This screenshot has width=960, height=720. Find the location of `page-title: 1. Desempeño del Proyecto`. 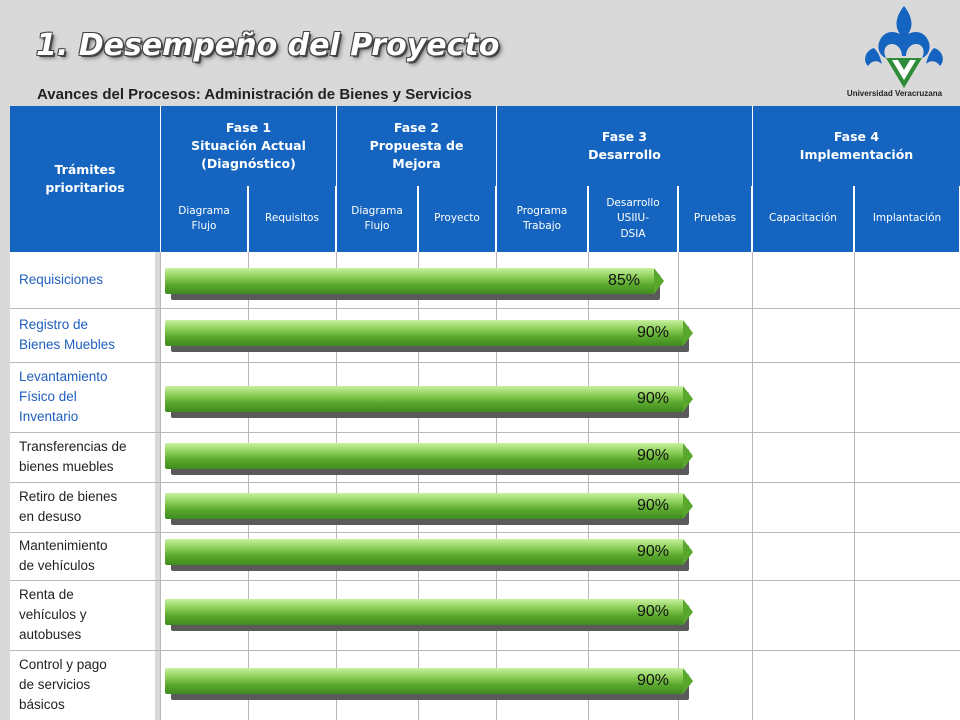

page-title: 1. Desempeño del Proyecto is located at coordinates (268, 45).